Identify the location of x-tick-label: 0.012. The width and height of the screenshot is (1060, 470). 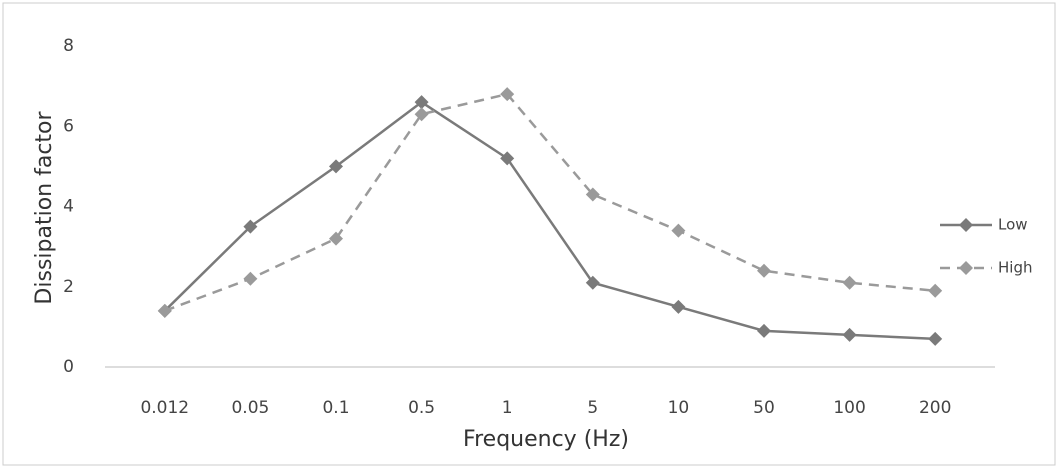
(164, 408).